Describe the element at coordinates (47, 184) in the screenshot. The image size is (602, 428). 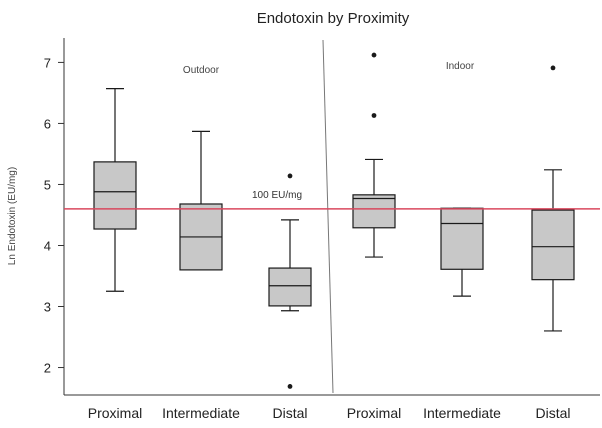
I see `y-tick-label: 5` at that location.